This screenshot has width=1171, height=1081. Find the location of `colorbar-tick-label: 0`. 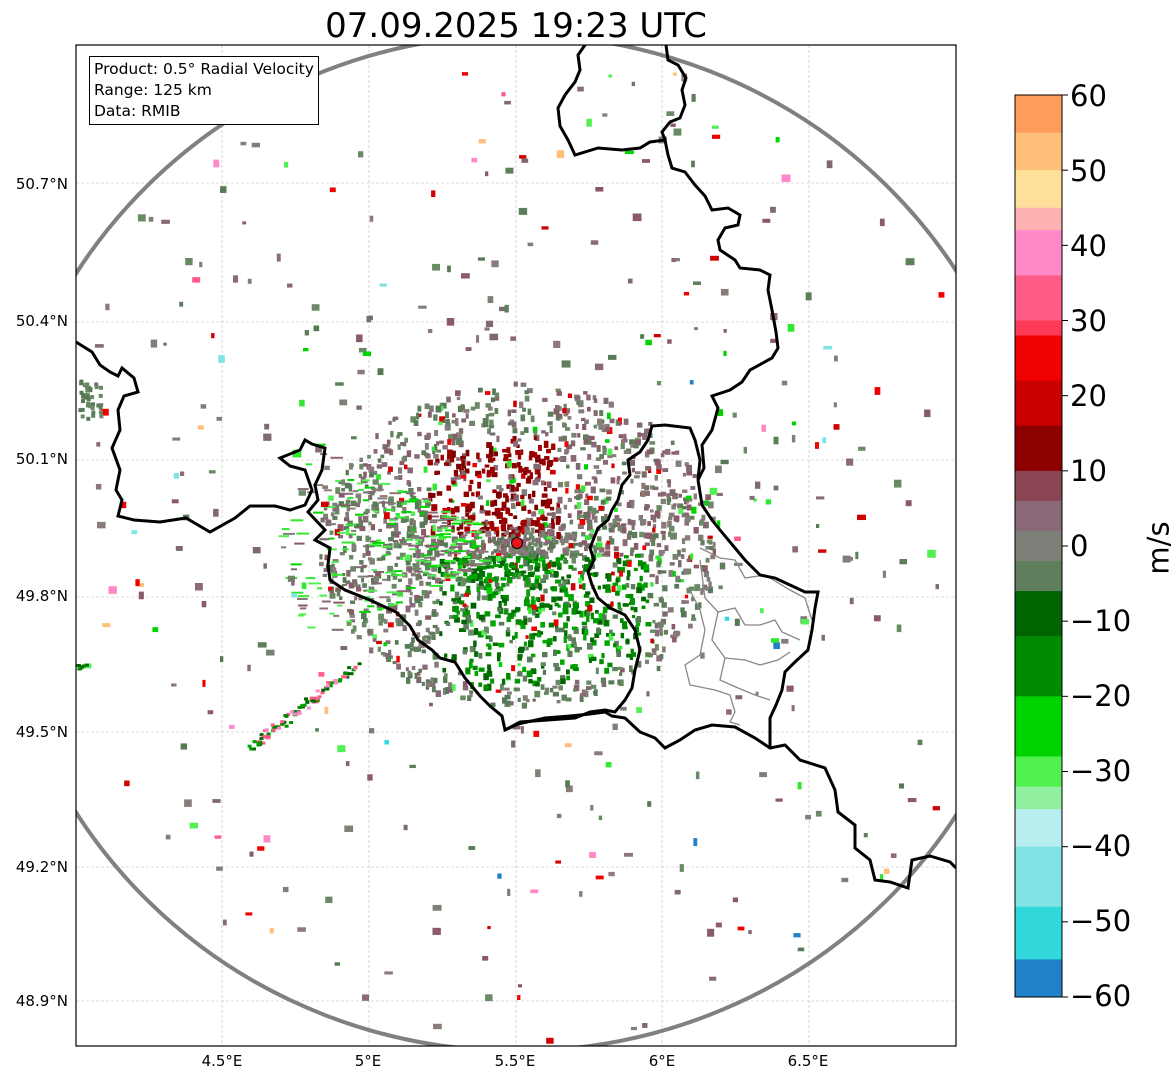

colorbar-tick-label: 0 is located at coordinates (1079, 546).